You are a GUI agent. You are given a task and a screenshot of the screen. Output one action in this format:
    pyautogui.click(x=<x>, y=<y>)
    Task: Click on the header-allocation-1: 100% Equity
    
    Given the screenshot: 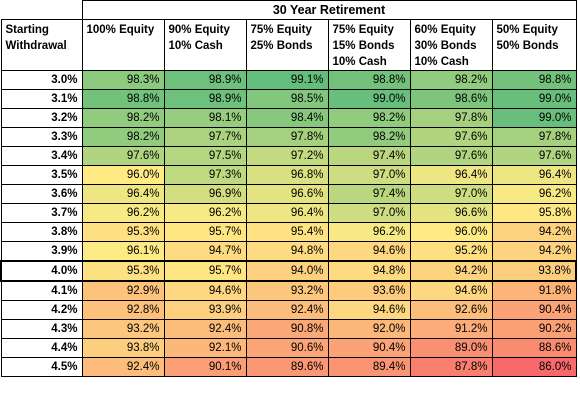 What is the action you would take?
    pyautogui.click(x=123, y=45)
    